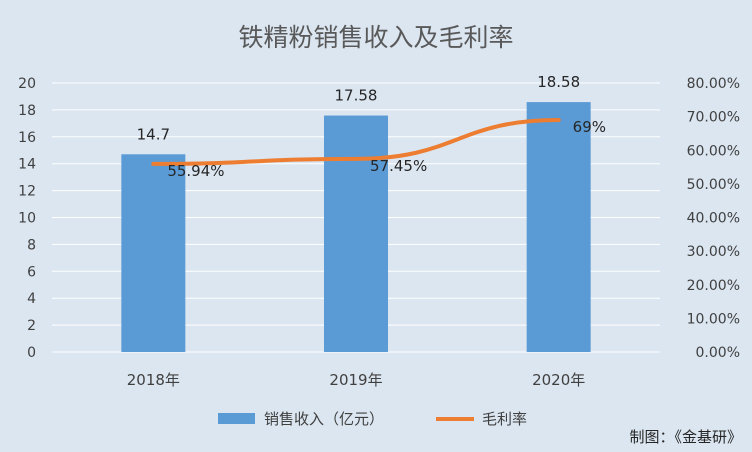  Describe the element at coordinates (713, 151) in the screenshot. I see `right-axis-tick-label: 60.00%` at that location.